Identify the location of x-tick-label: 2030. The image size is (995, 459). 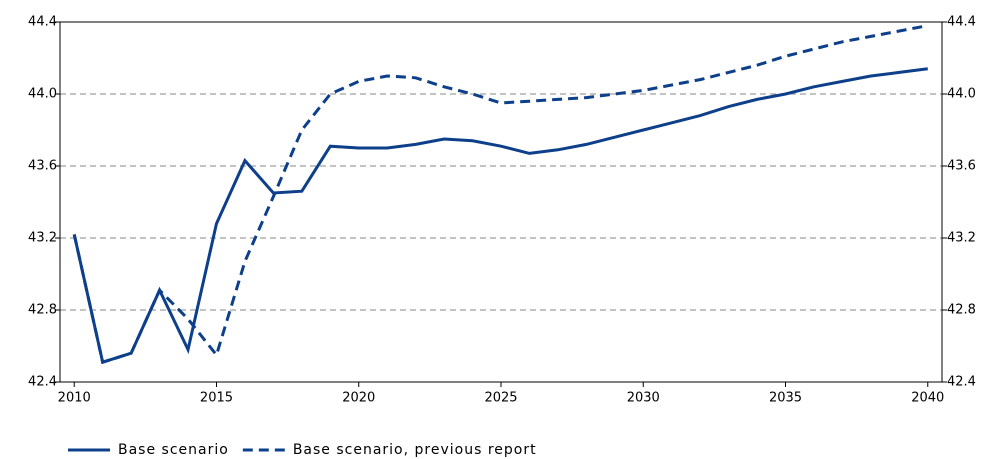
(643, 398).